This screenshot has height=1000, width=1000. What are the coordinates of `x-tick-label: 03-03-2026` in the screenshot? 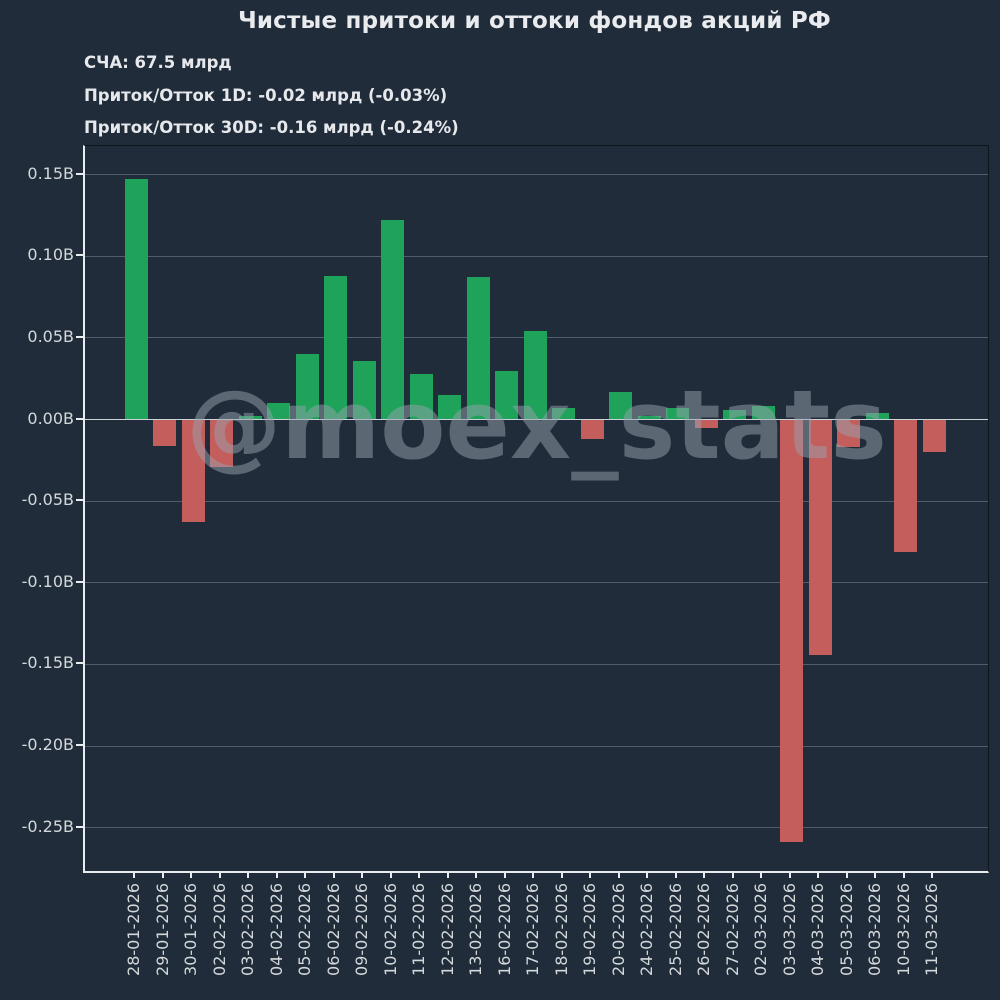 It's located at (789, 929).